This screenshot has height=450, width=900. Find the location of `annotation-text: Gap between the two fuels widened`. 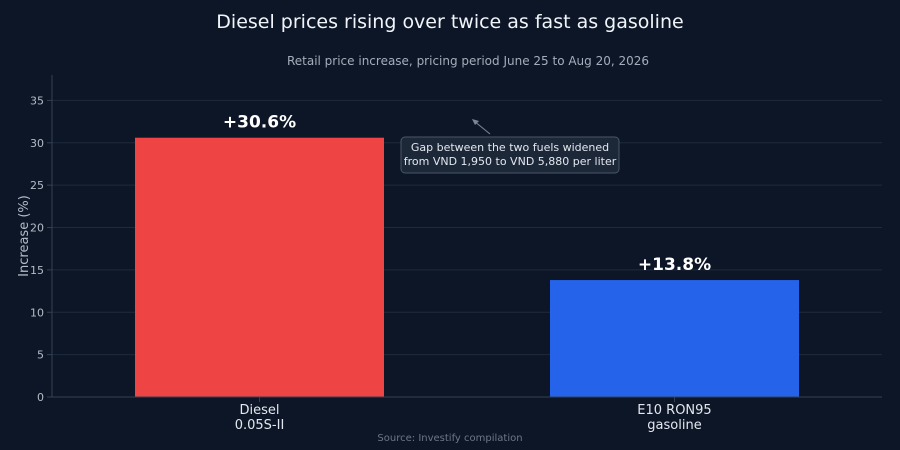

annotation-text: Gap between the two fuels widened is located at coordinates (510, 147).